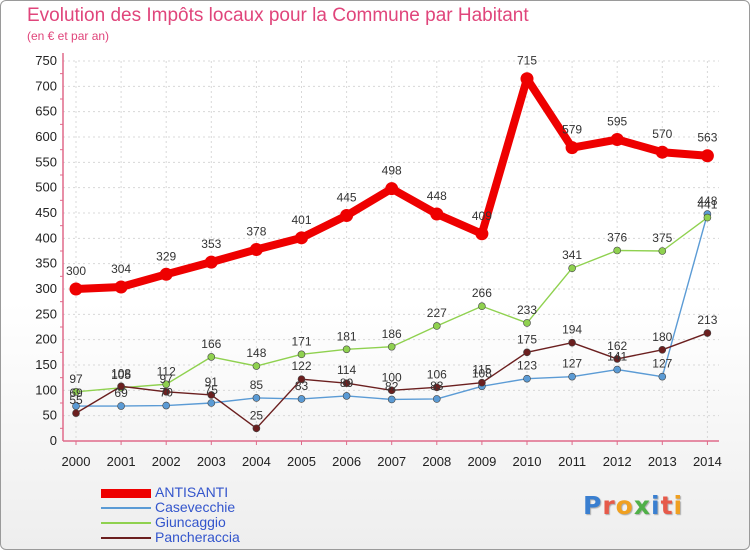 Image resolution: width=750 pixels, height=550 pixels. I want to click on data-label: 715, so click(527, 61).